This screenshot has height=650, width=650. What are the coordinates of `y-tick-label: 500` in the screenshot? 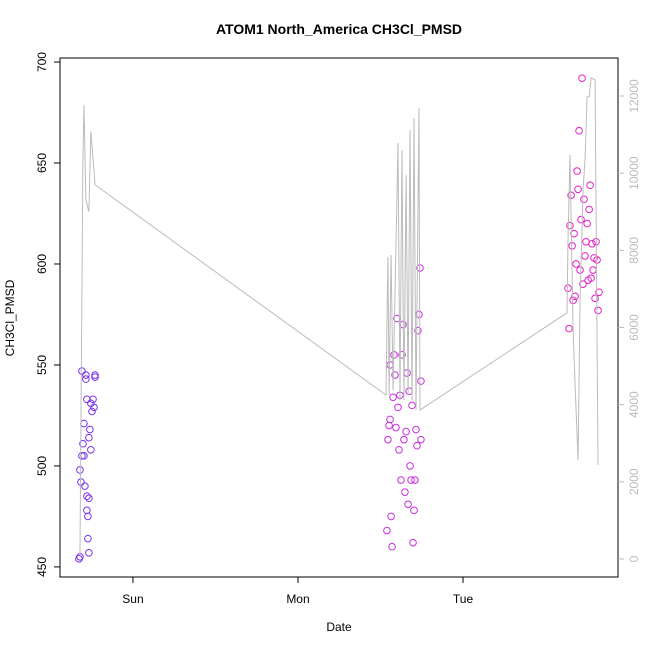 It's located at (42, 466).